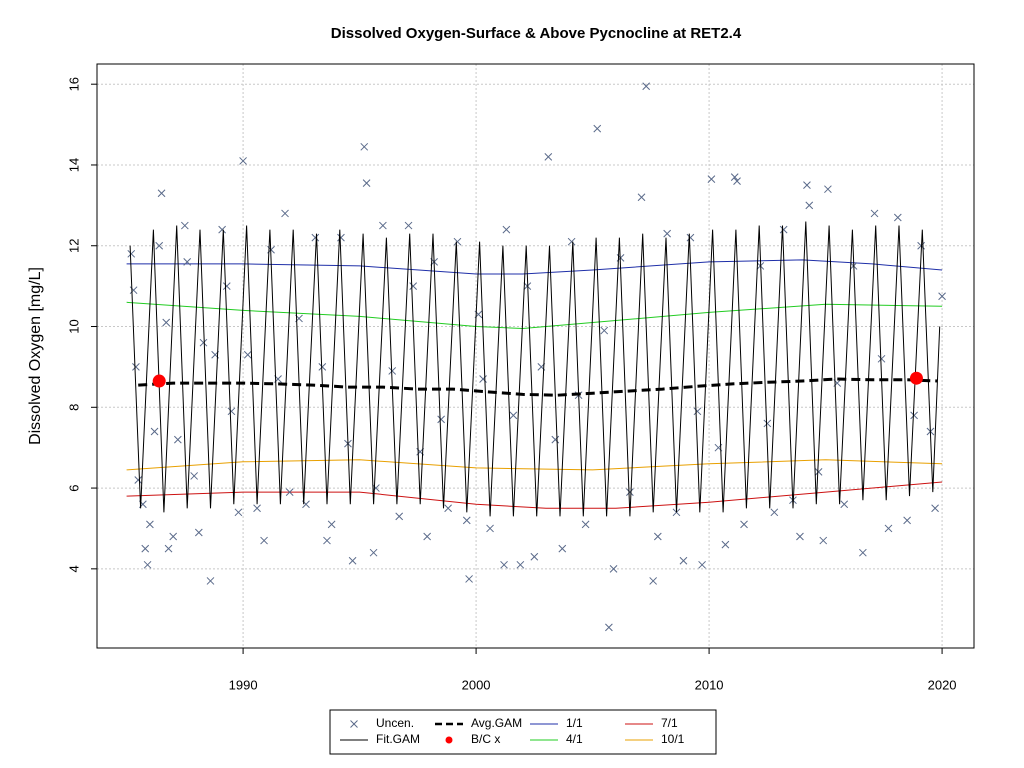  I want to click on y-tick-label: 4, so click(73, 568).